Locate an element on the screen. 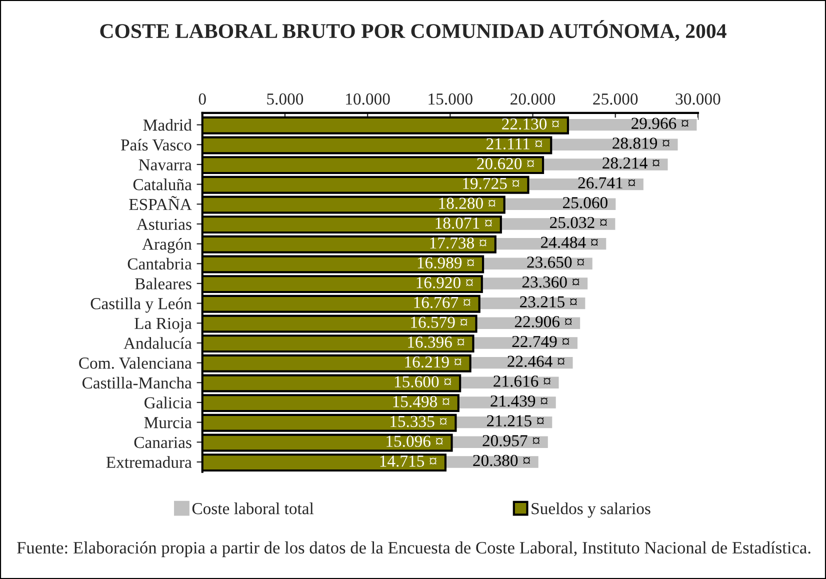  data-label: 15.096 ¤ is located at coordinates (414, 441).